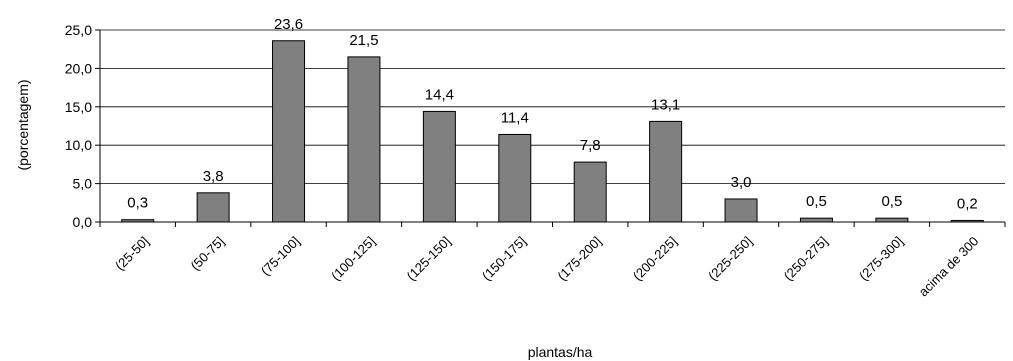  Describe the element at coordinates (23, 124) in the screenshot. I see `y-axis-title: (porcentagem)` at that location.